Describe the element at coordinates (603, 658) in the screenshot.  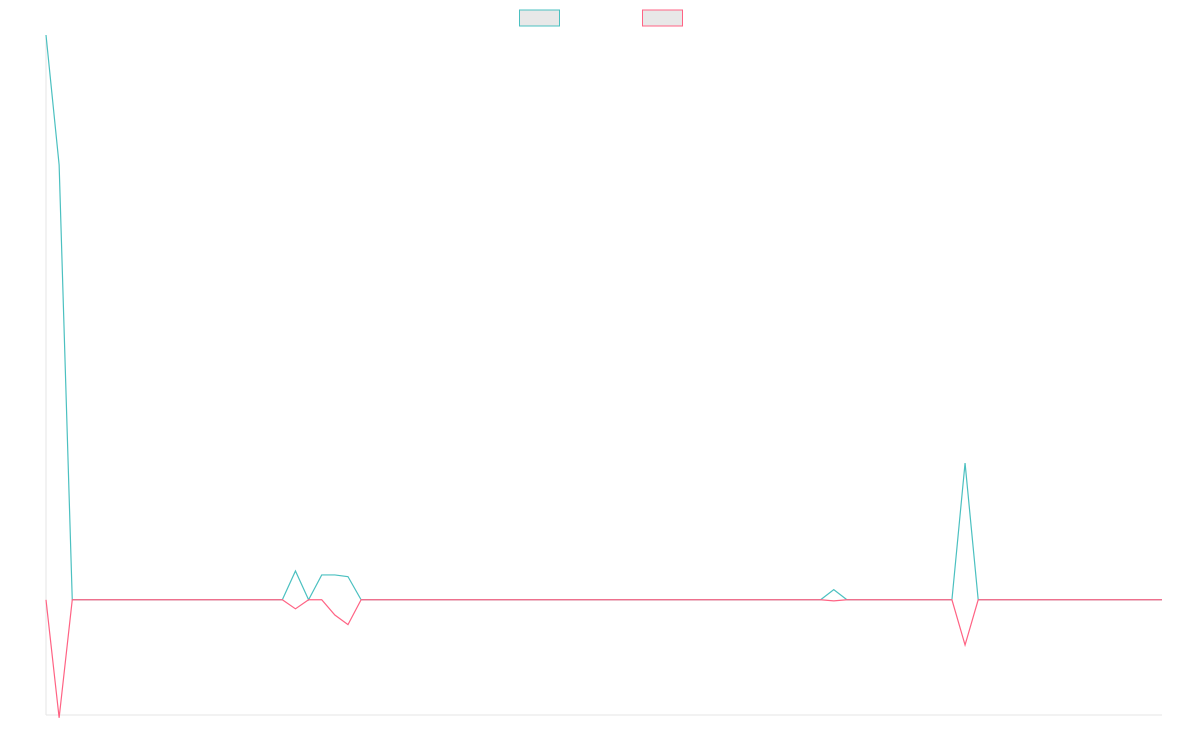
I see `series-line` at that location.